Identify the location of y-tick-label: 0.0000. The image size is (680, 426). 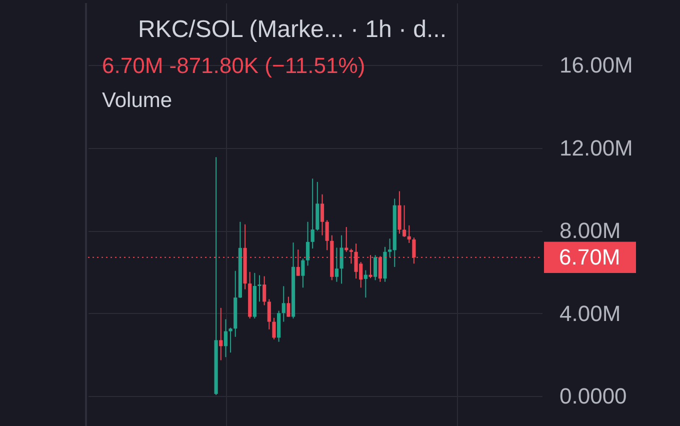
(593, 396).